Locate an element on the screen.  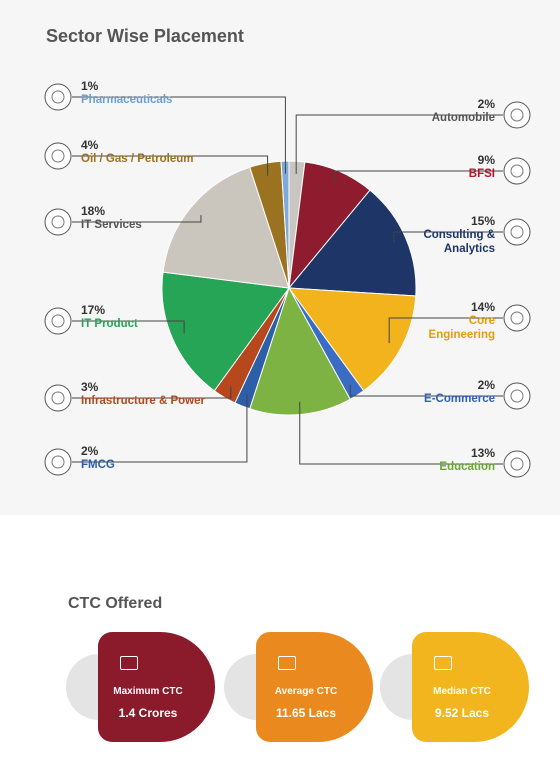
category-label: Infrastructure & Power is located at coordinates (143, 401).